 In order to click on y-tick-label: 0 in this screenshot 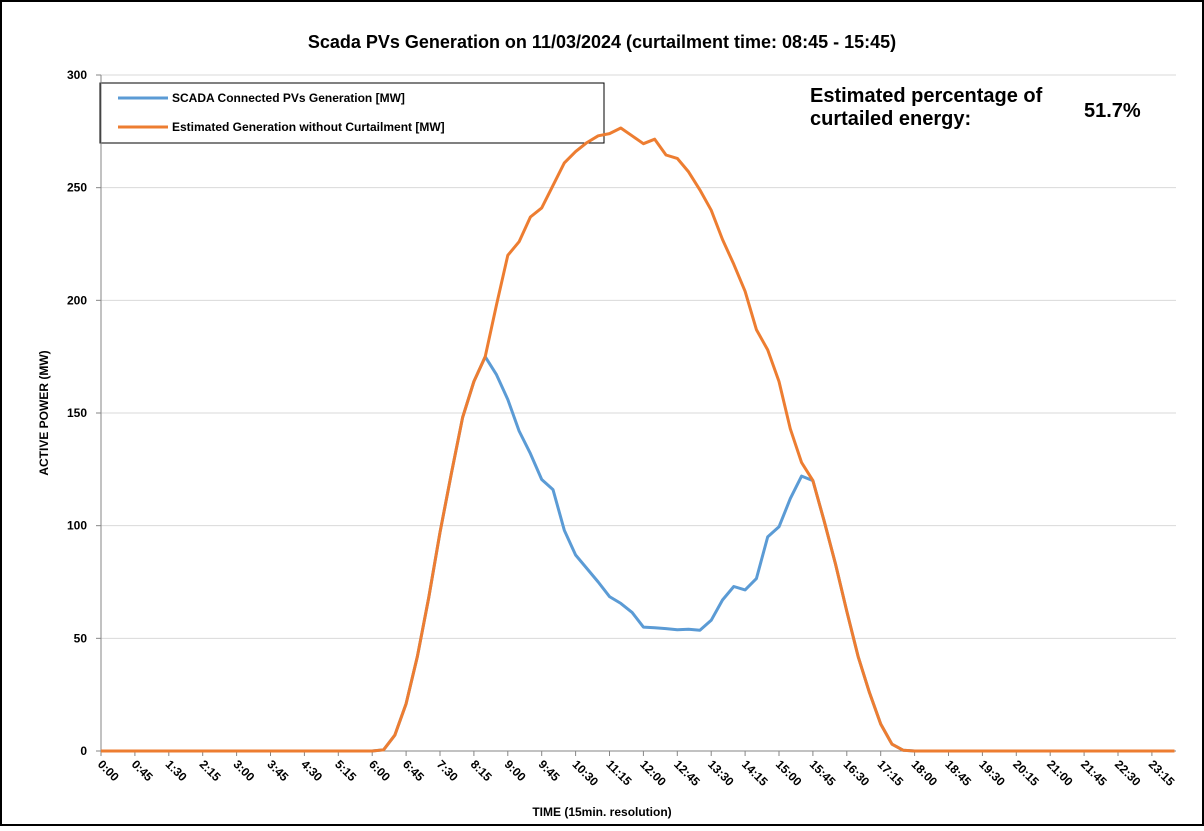, I will do `click(83, 751)`.